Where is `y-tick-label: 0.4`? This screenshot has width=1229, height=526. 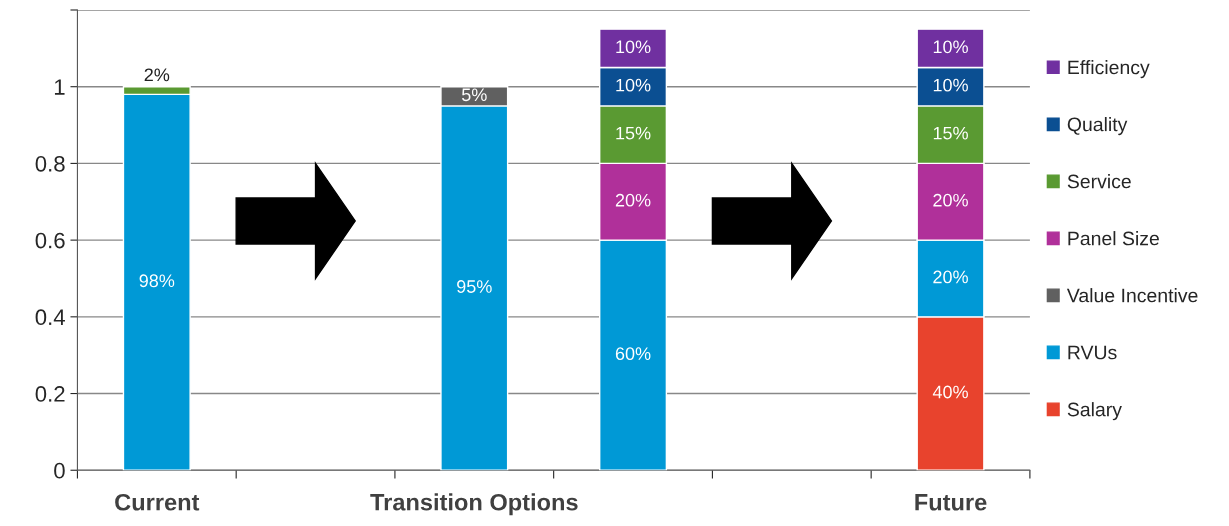
y-tick-label: 0.4 is located at coordinates (50, 317).